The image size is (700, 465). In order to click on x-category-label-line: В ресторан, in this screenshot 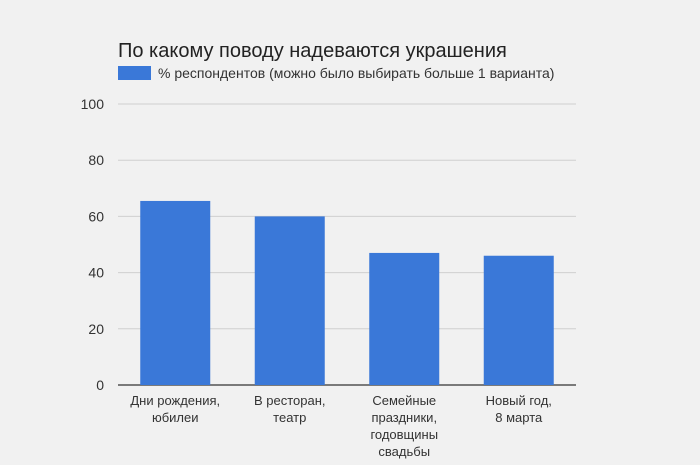, I will do `click(290, 400)`.